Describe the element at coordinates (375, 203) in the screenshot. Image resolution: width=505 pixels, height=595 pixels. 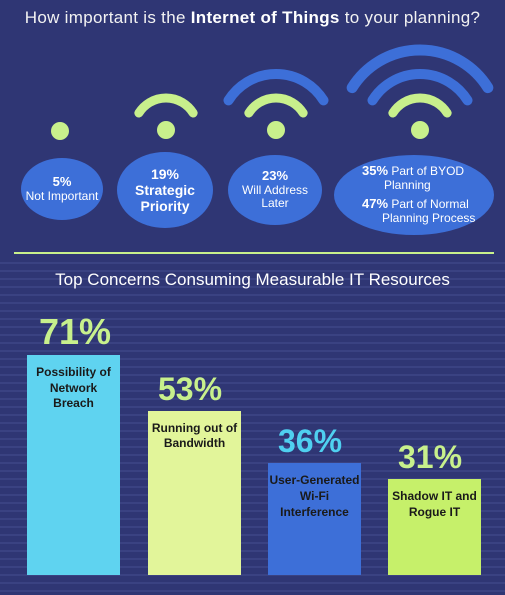
I see `bubble-pct: 47%` at that location.